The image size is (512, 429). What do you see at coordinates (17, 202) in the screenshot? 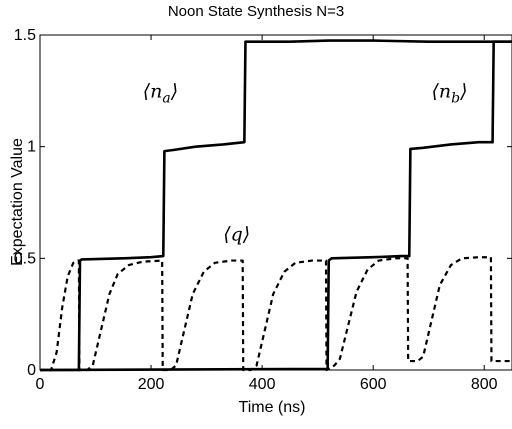
I see `y-axis-label: Expectation Value` at bounding box center [17, 202].